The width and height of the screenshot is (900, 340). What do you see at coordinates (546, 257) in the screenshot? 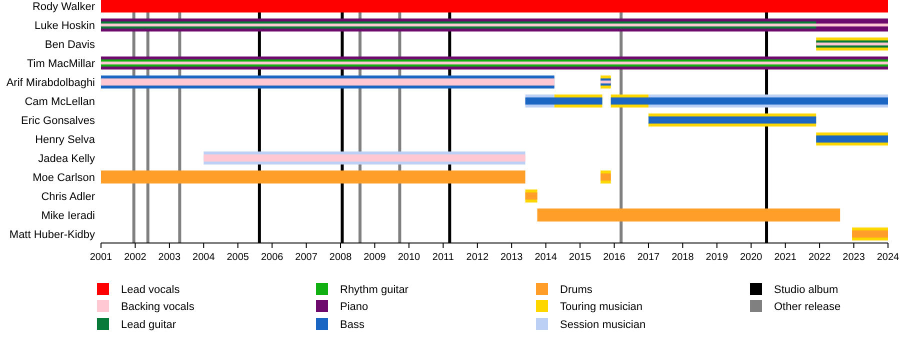
I see `x-tick-label: 2014` at bounding box center [546, 257].